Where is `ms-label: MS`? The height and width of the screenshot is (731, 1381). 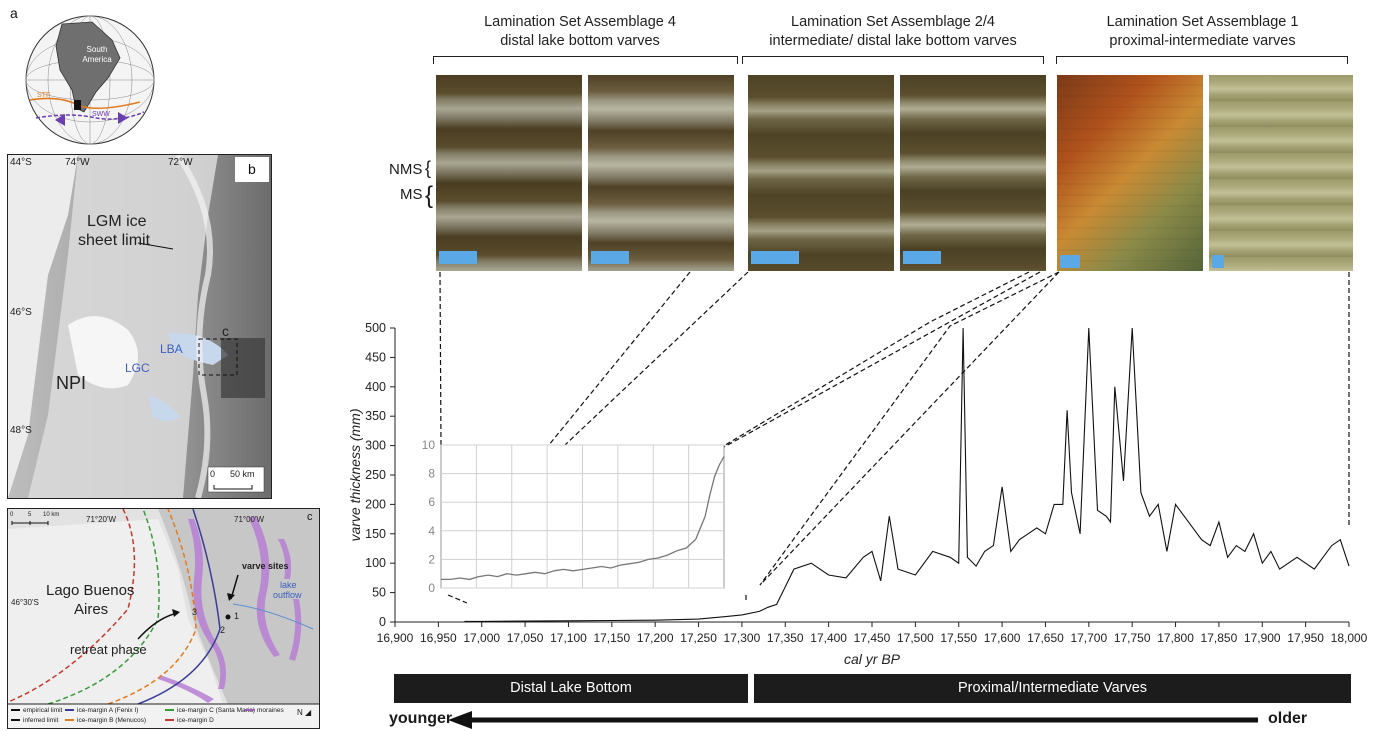
ms-label: MS is located at coordinates (411, 194).